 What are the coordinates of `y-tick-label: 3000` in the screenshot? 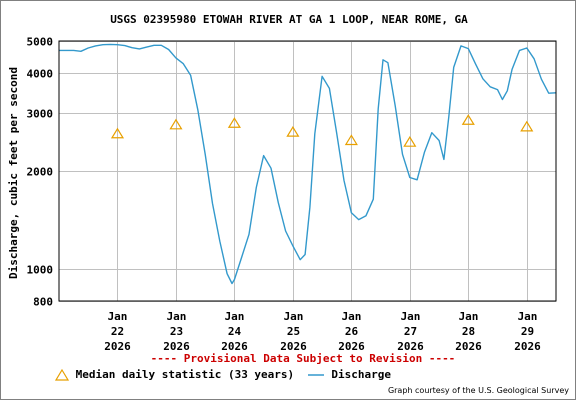 It's located at (40, 114).